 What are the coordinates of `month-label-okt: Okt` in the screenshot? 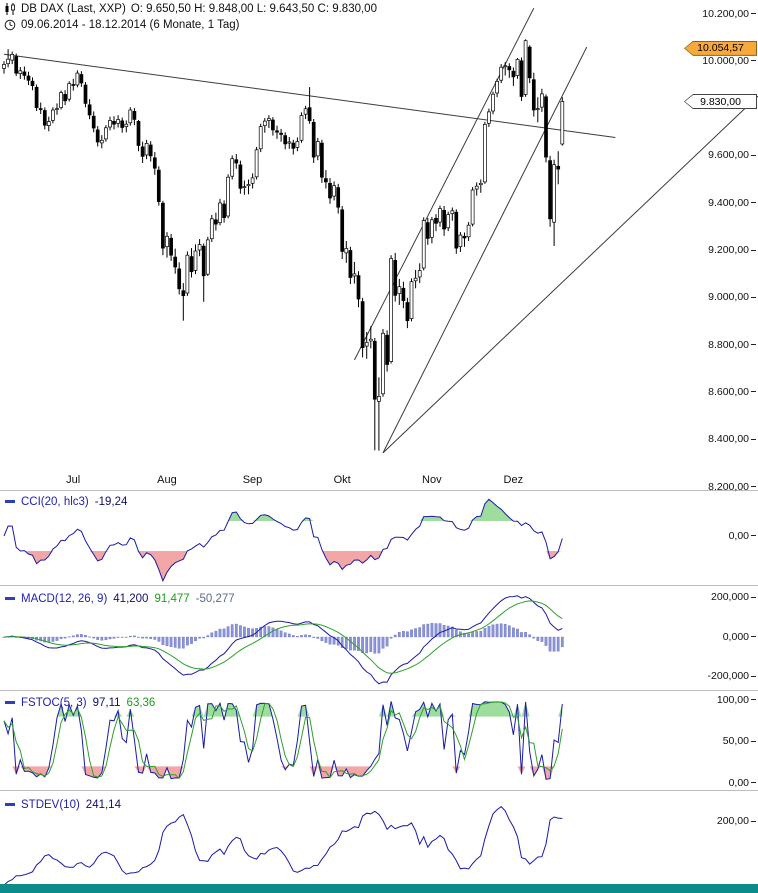 It's located at (342, 480).